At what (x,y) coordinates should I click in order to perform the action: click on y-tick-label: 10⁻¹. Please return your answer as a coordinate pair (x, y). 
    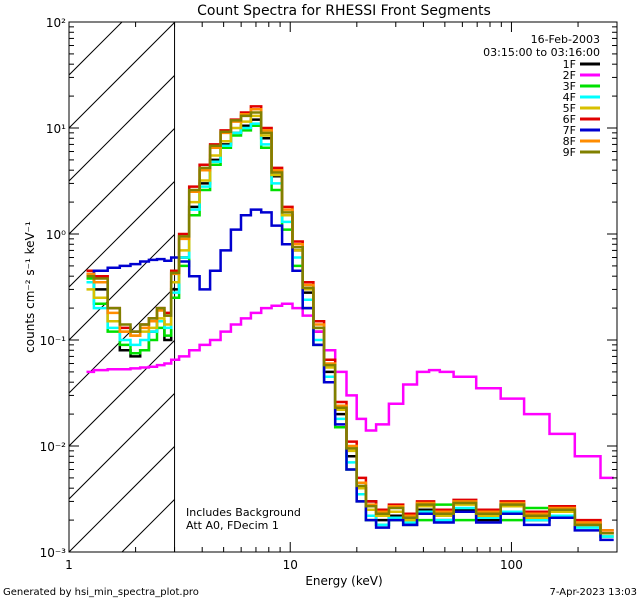
    Looking at the image, I should click on (53, 341).